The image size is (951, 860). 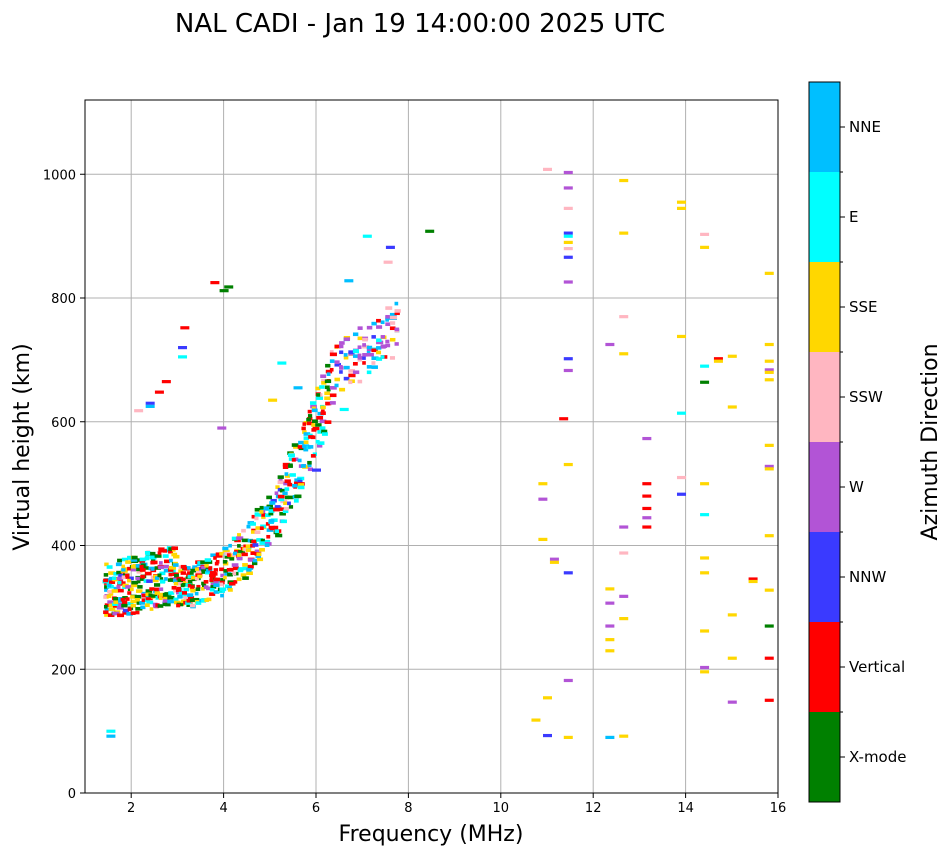 I want to click on colorbar-segment, so click(x=824, y=397).